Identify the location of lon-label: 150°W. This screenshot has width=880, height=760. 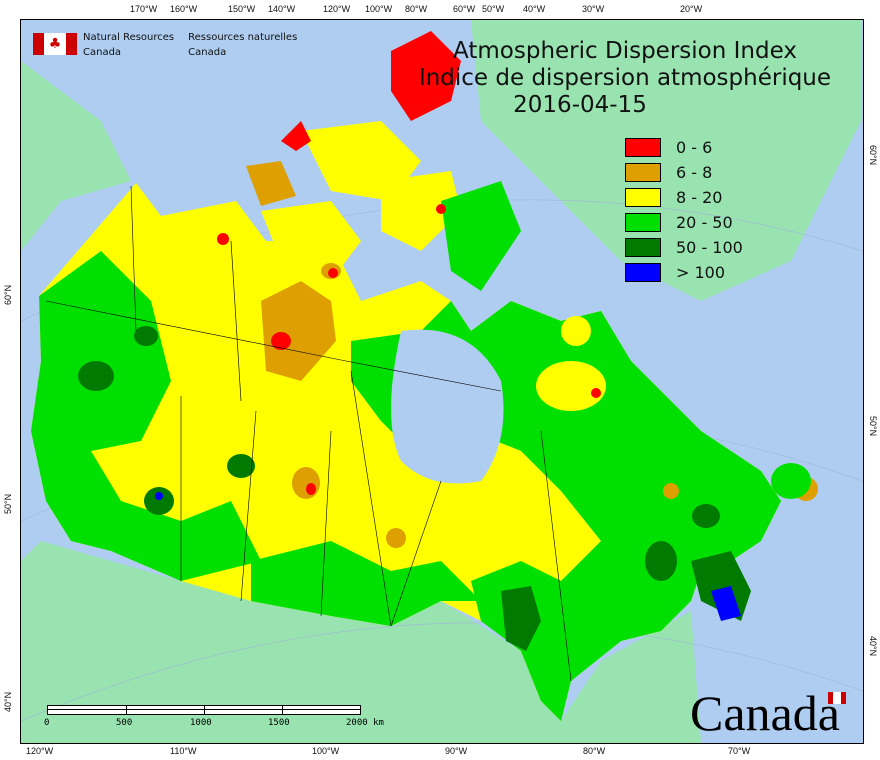
(242, 9).